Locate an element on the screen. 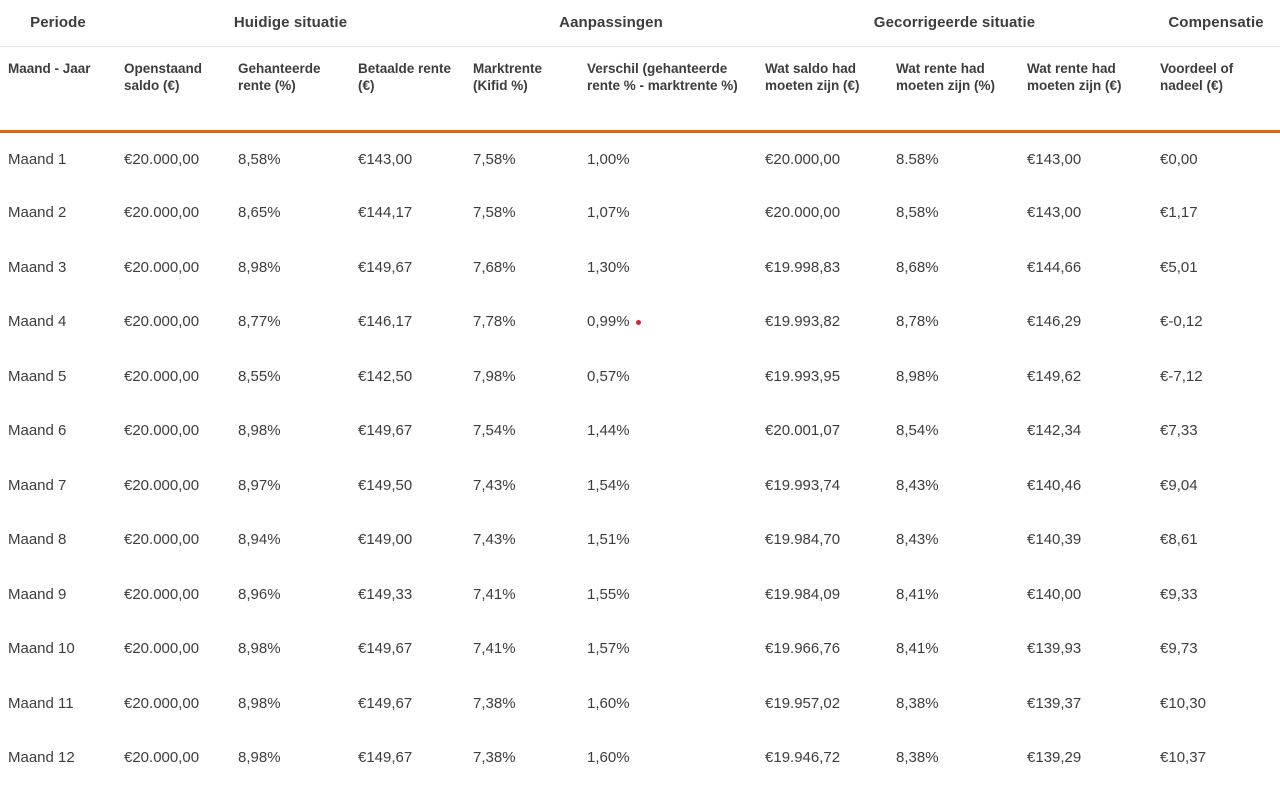 This screenshot has height=785, width=1280. table-cell: 7,43% is located at coordinates (522, 540).